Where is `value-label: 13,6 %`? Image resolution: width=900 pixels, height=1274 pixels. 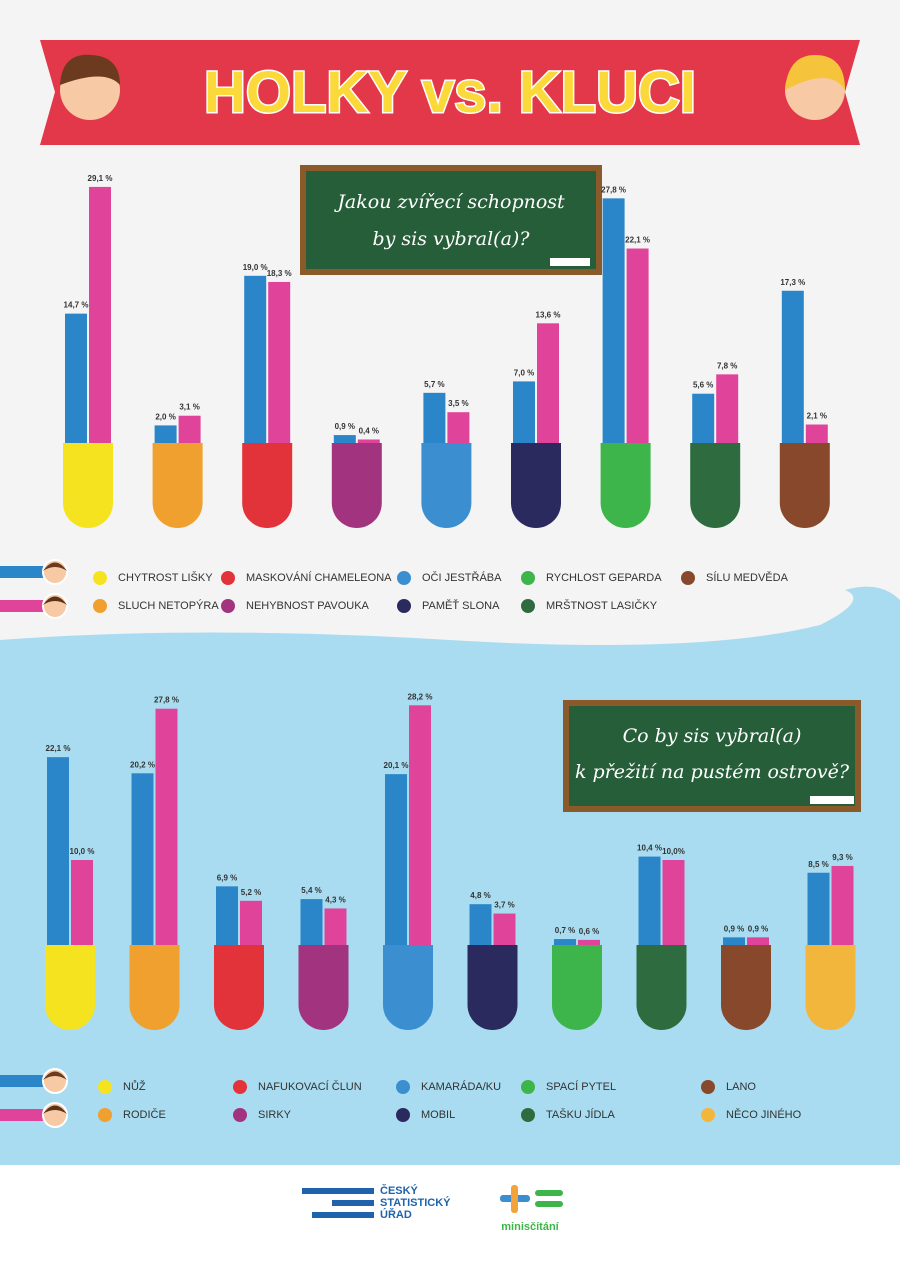 value-label: 13,6 % is located at coordinates (548, 314).